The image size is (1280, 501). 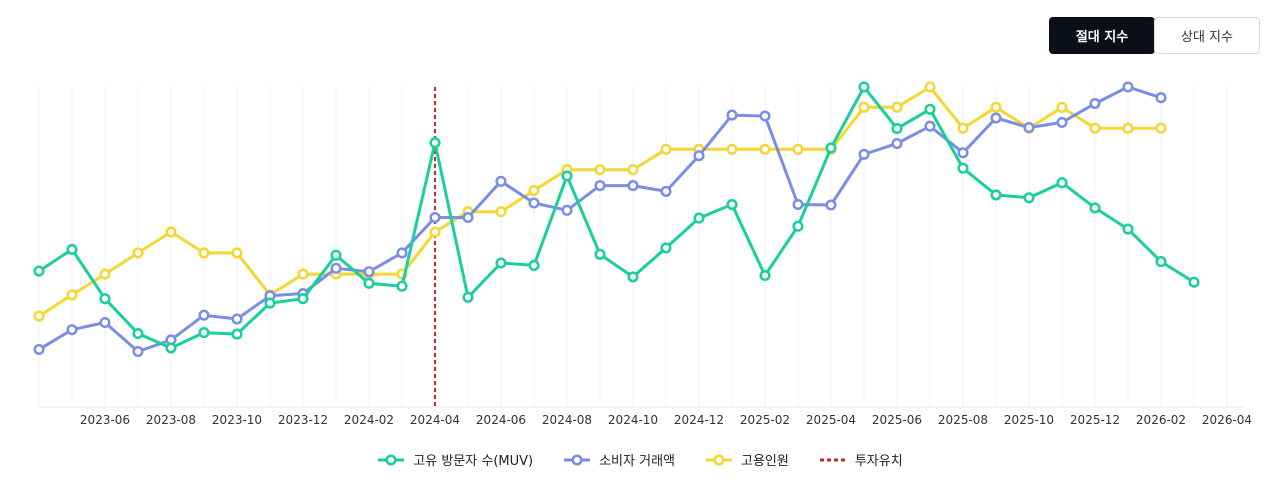 I want to click on legend-item-consumer: 소비자 거래액, so click(x=619, y=459).